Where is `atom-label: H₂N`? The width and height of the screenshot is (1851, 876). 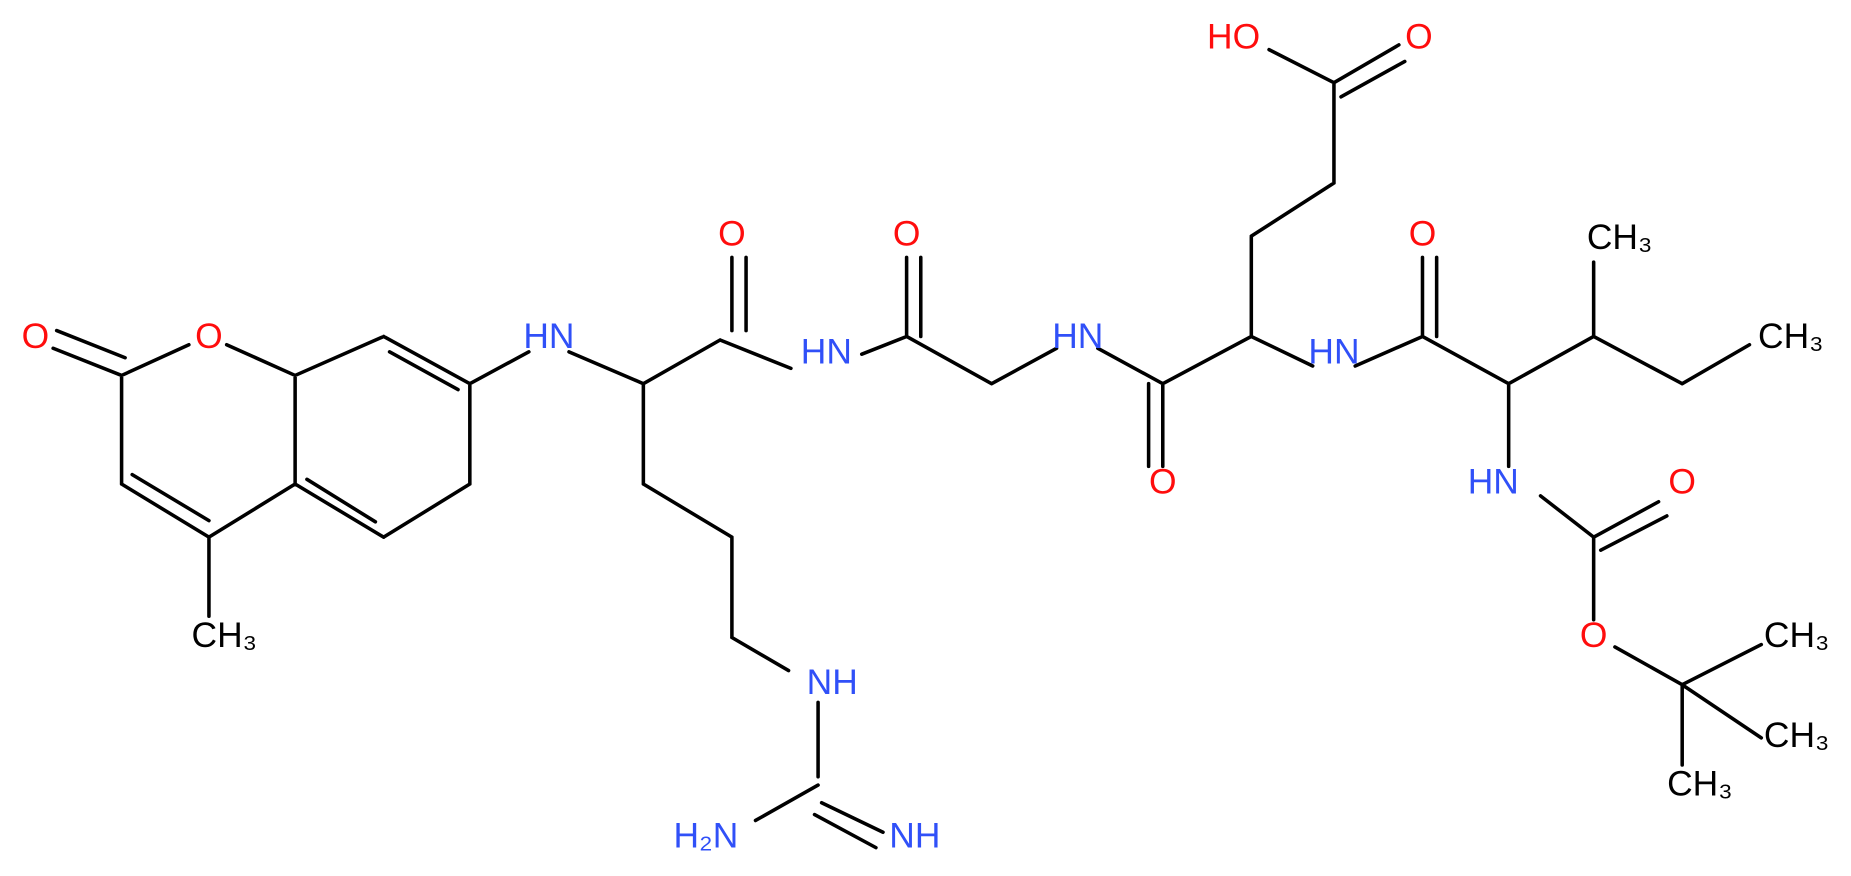
atom-label: H₂N is located at coordinates (705, 836).